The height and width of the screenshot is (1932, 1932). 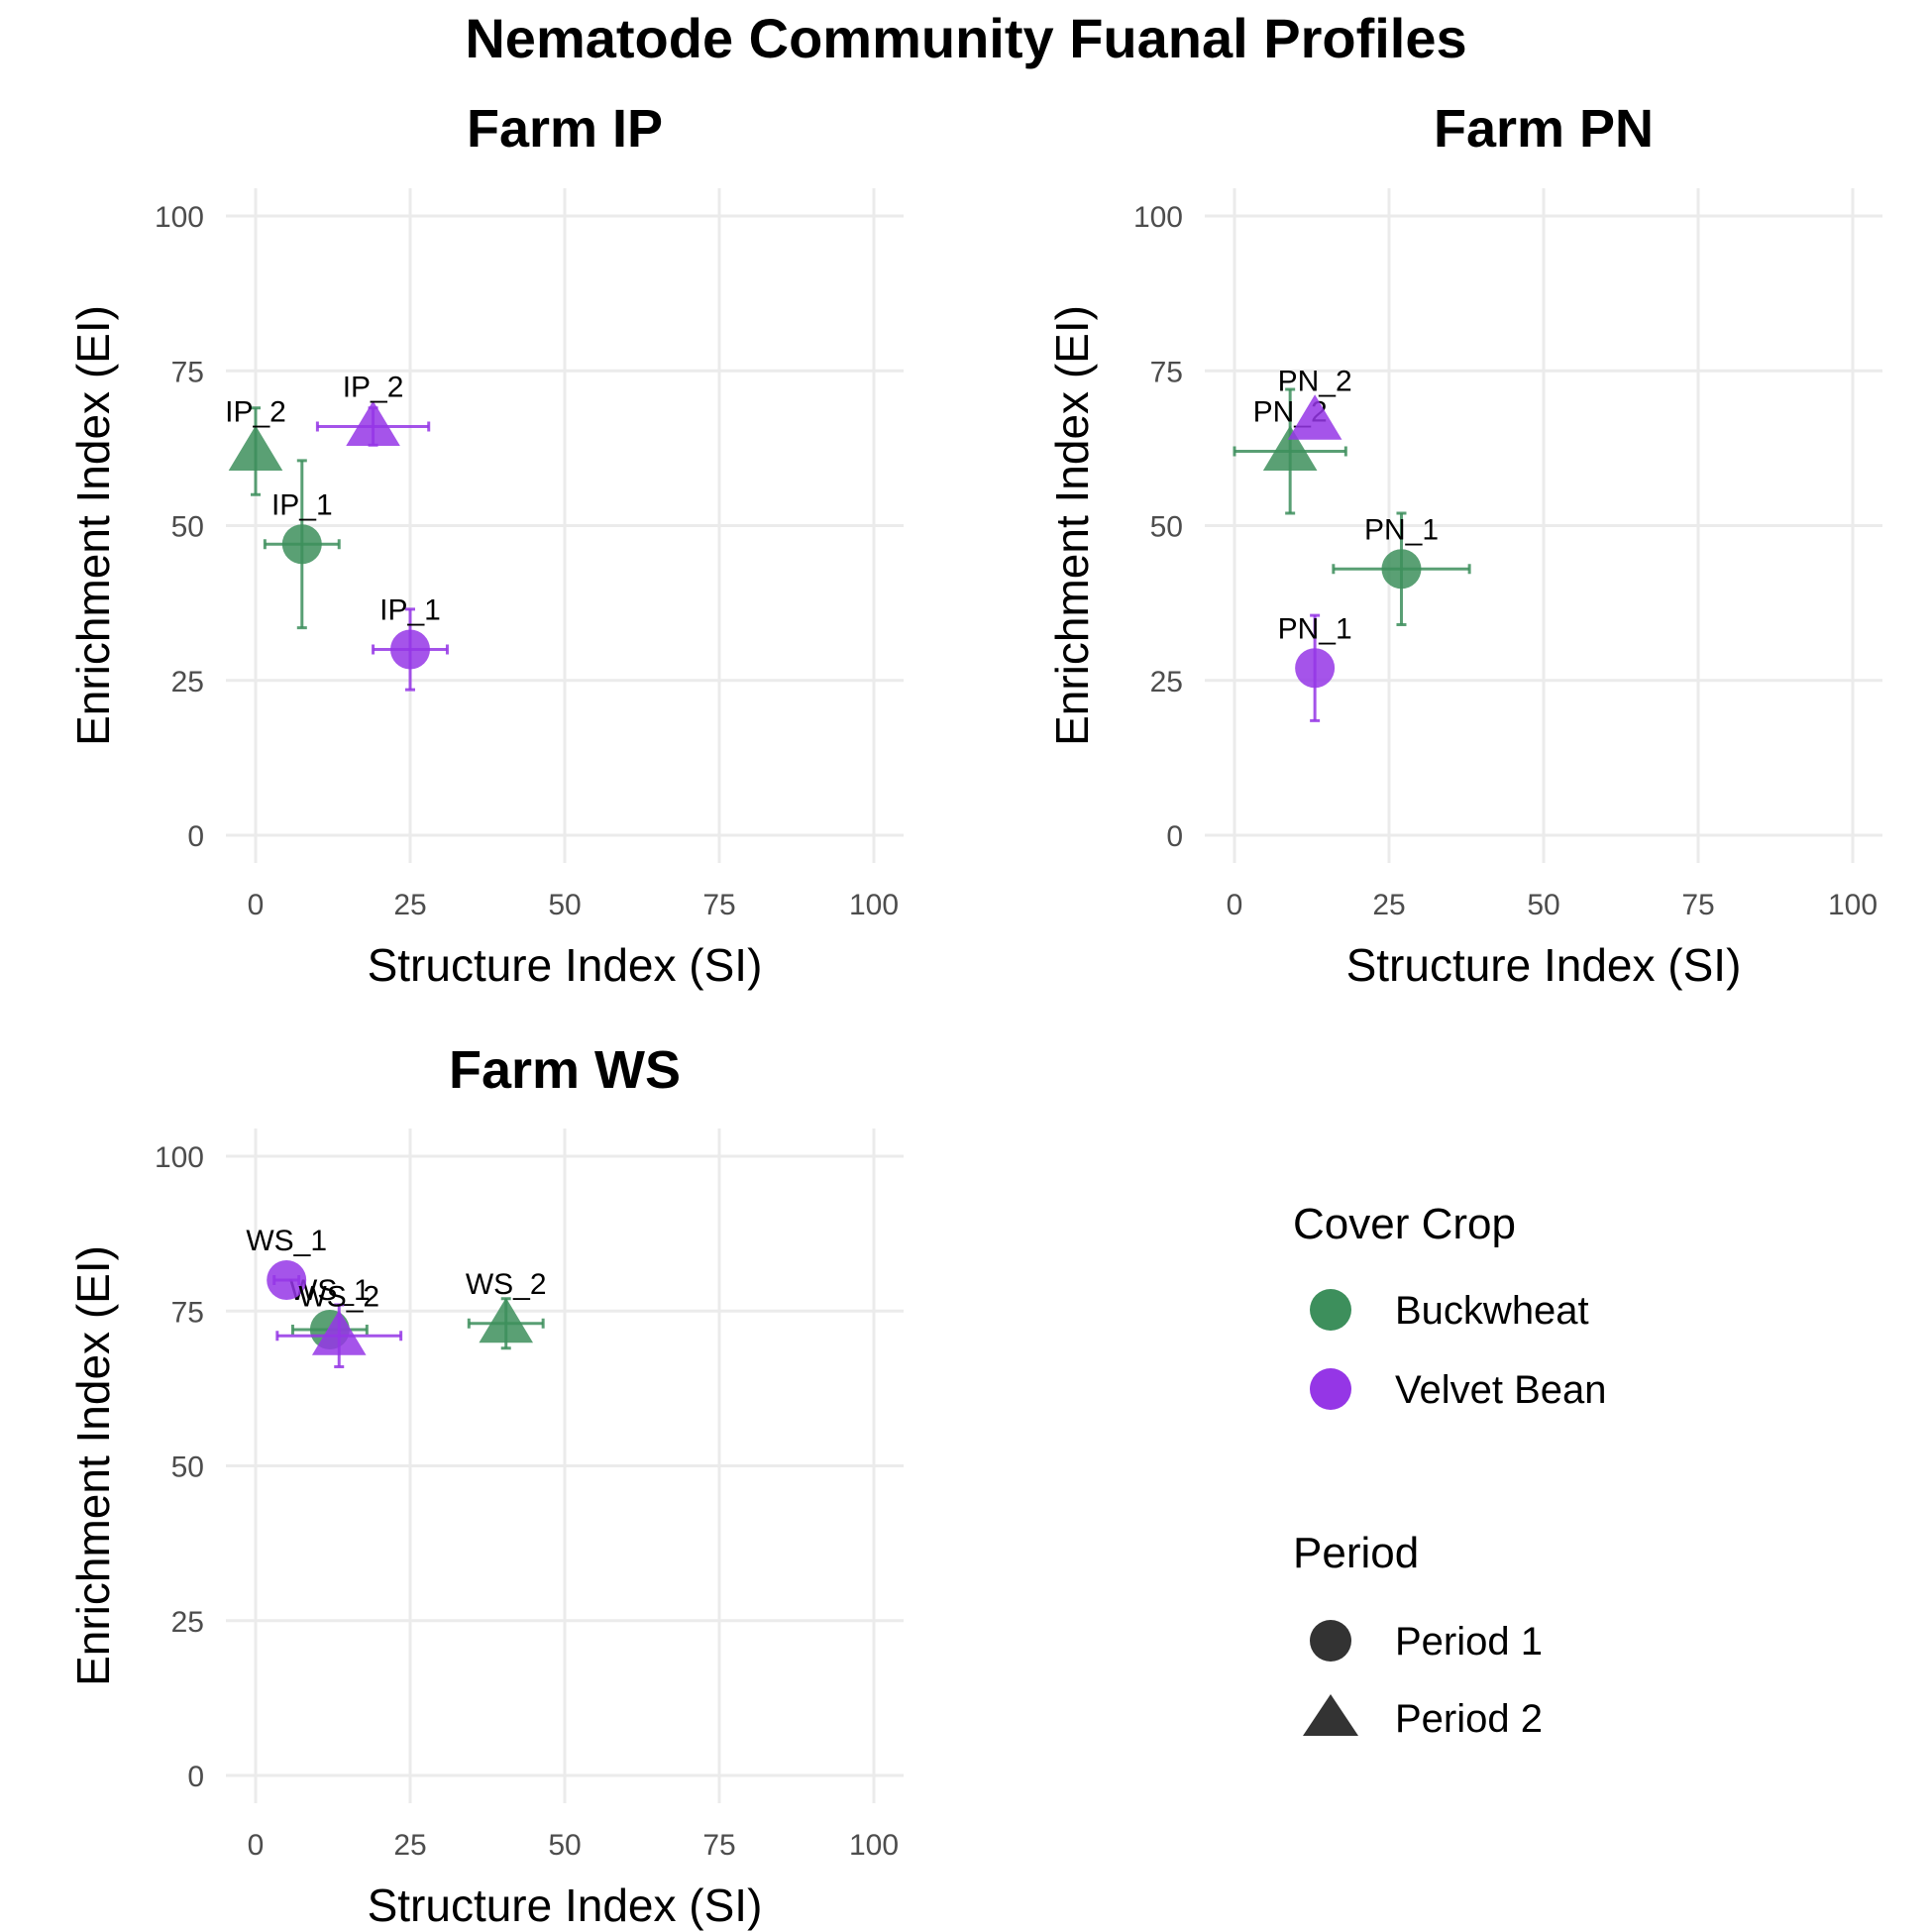 I want to click on data-point-group: WS_1, so click(x=286, y=1262).